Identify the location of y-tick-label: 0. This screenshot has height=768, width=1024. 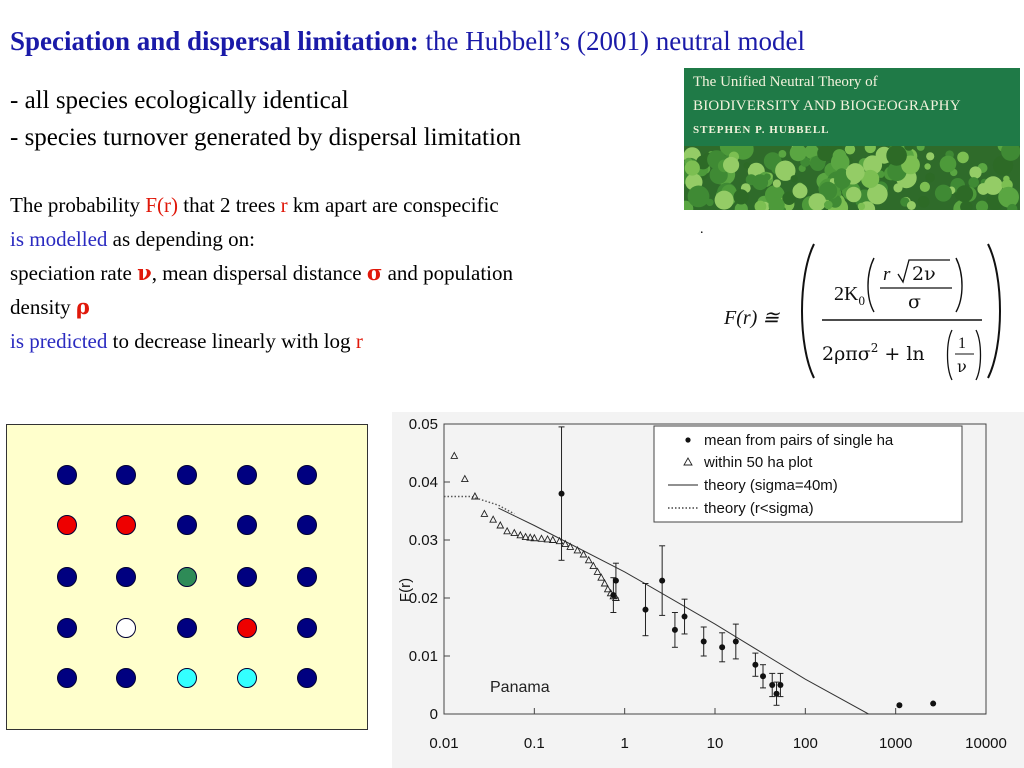
(434, 714).